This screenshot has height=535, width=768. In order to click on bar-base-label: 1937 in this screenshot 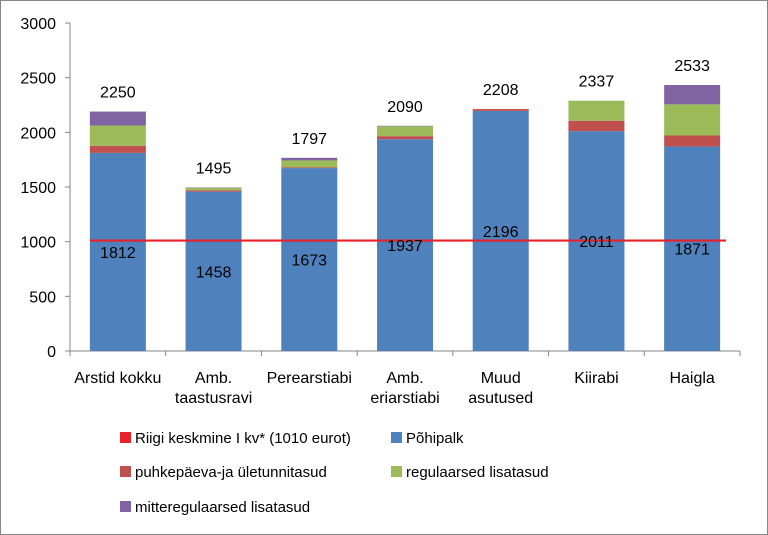, I will do `click(405, 246)`.